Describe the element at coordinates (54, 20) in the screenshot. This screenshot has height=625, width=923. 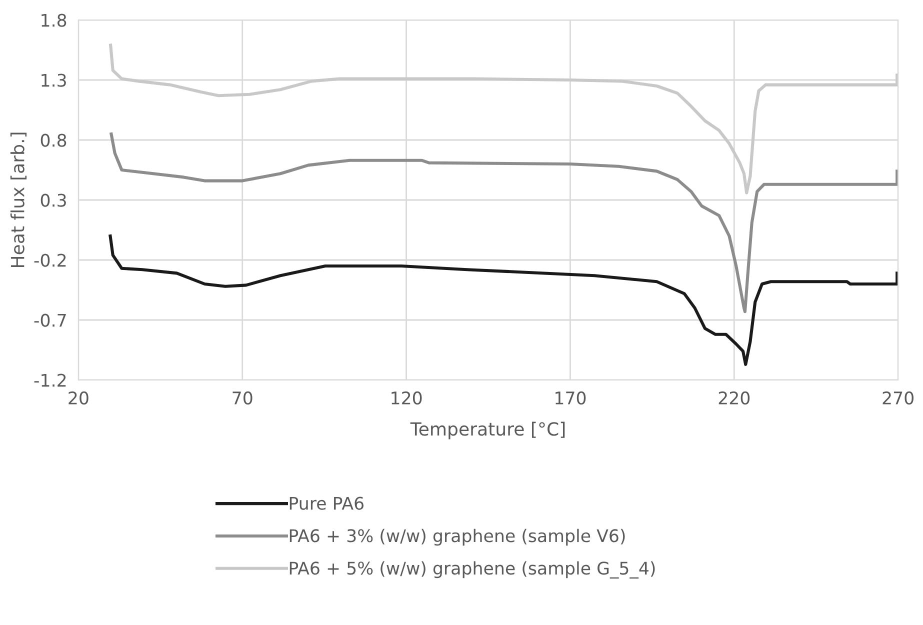
I see `y-tick-label: 1.8` at that location.